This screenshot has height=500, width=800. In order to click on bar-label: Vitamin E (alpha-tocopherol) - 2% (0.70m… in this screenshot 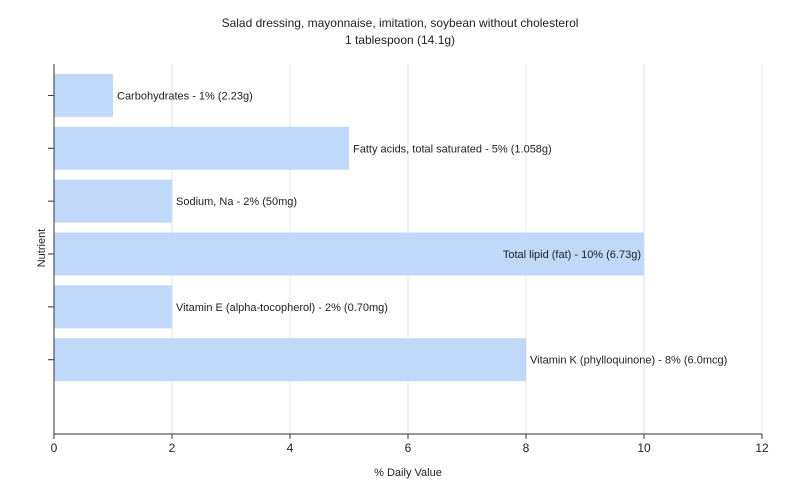, I will do `click(282, 308)`.